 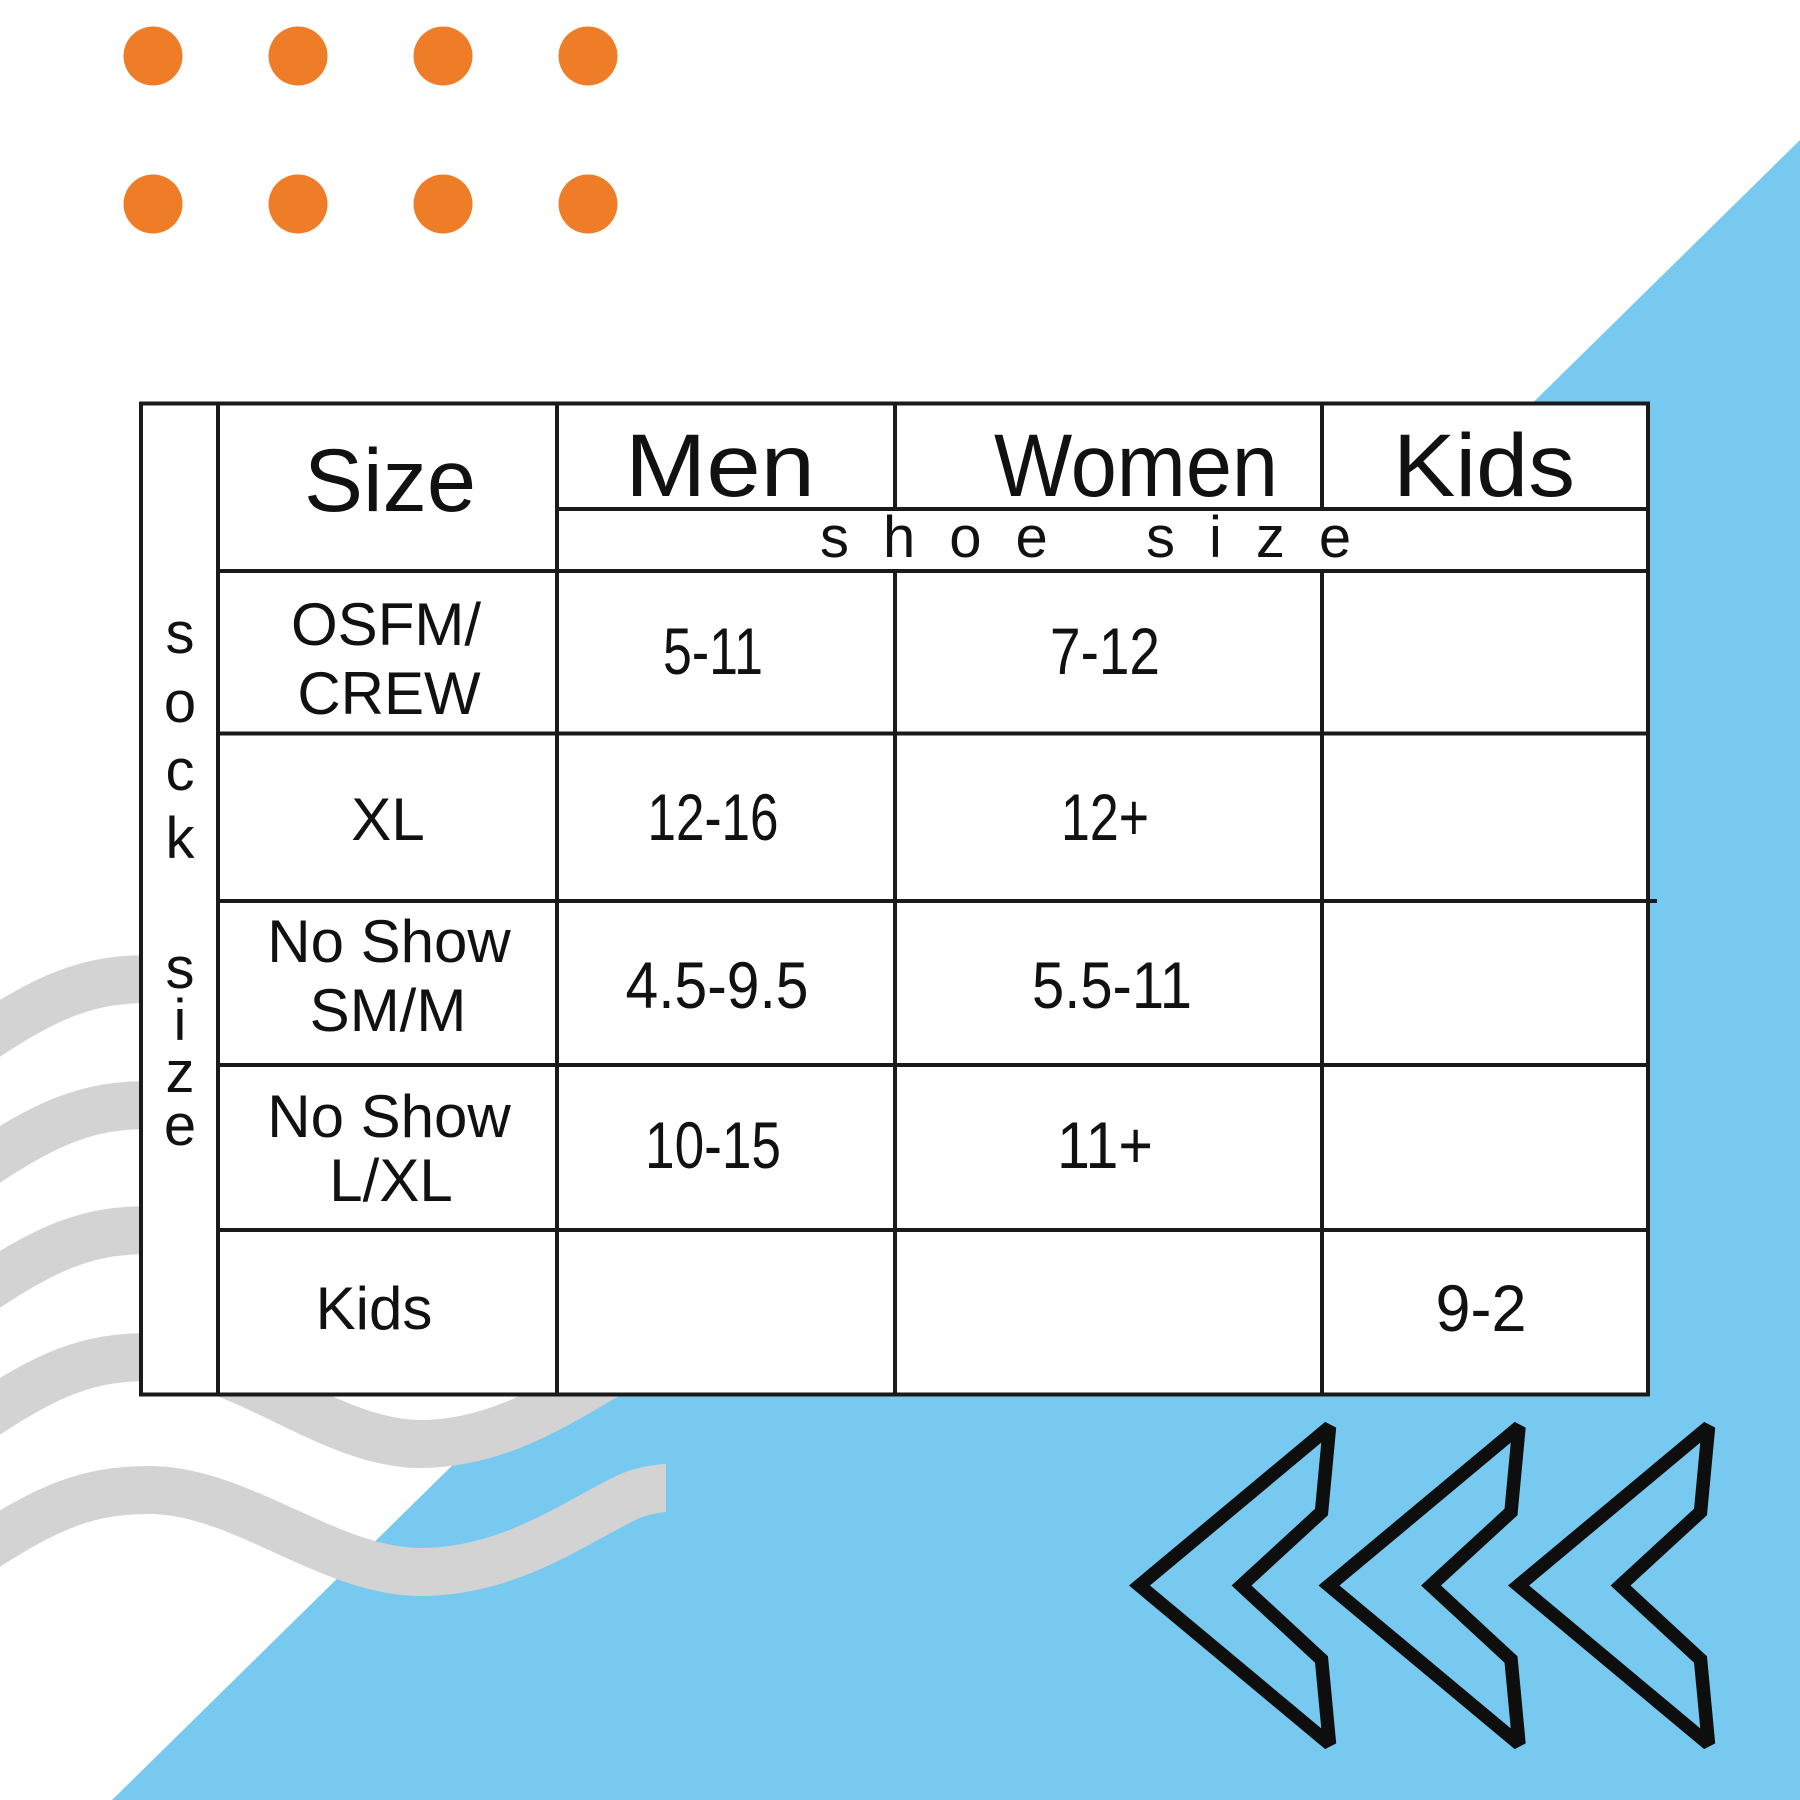 I want to click on svg-text: k, so click(x=181, y=838).